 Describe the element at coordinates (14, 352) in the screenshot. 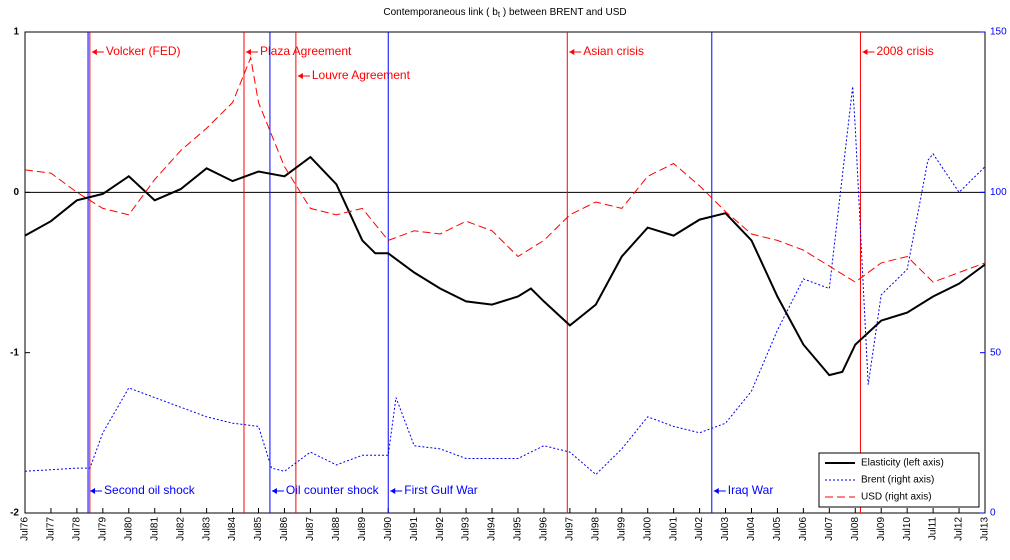

I see `y-tick-label: -1` at that location.